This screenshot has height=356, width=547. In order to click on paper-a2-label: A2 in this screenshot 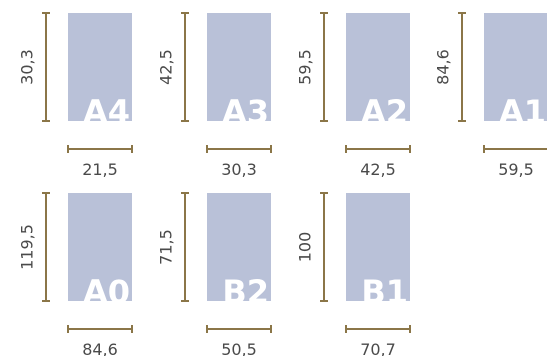, I will do `click(384, 112)`.